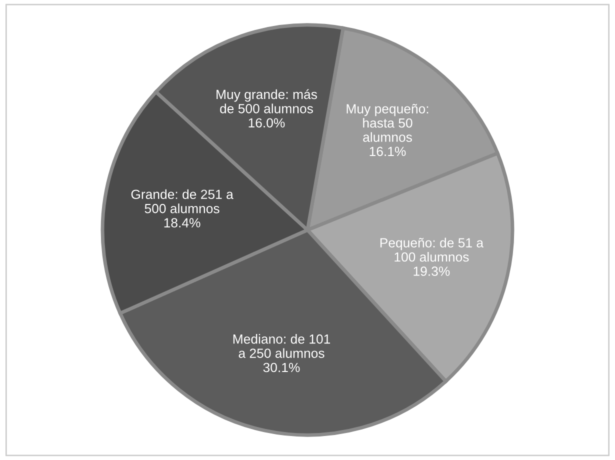 Image resolution: width=615 pixels, height=460 pixels. I want to click on slice-label: Grande: de 251 a 500 alumnos, so click(182, 201).